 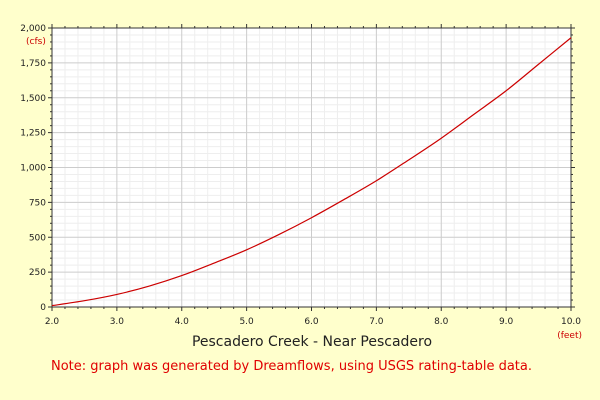 What do you see at coordinates (52, 322) in the screenshot?
I see `x-tick-label: 2.0` at bounding box center [52, 322].